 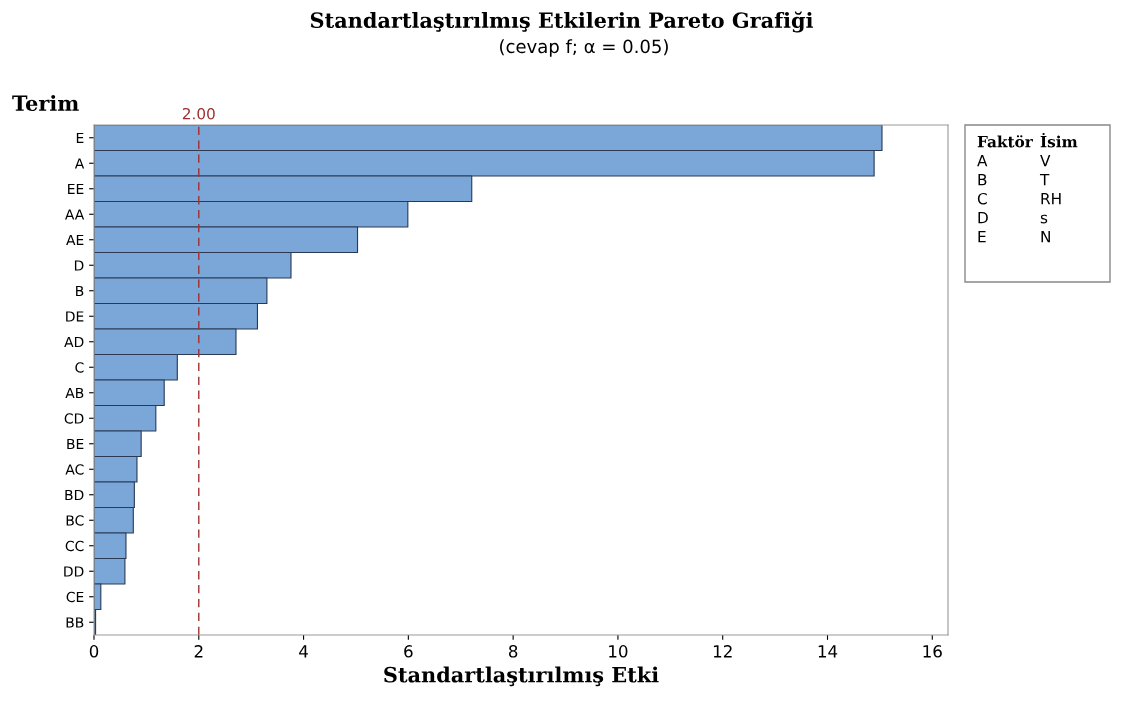 What do you see at coordinates (74, 546) in the screenshot?
I see `y-tick-label: CC` at bounding box center [74, 546].